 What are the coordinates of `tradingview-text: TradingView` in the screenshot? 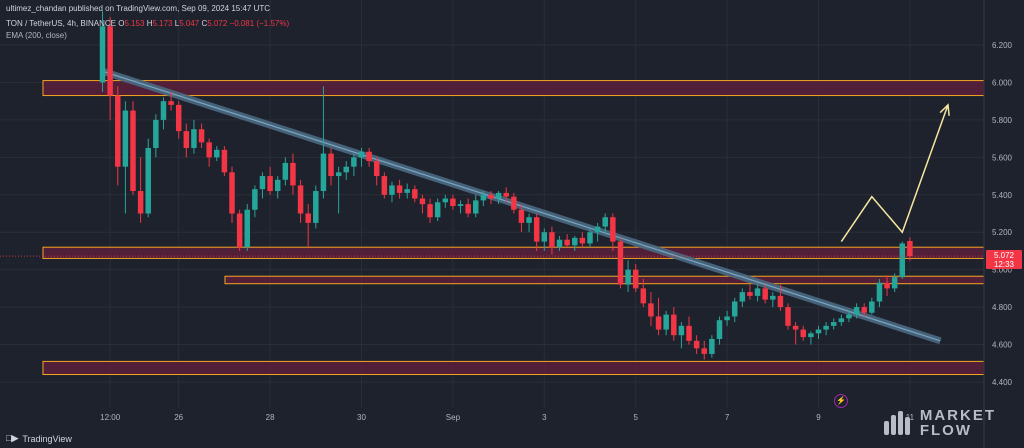 It's located at (47, 438).